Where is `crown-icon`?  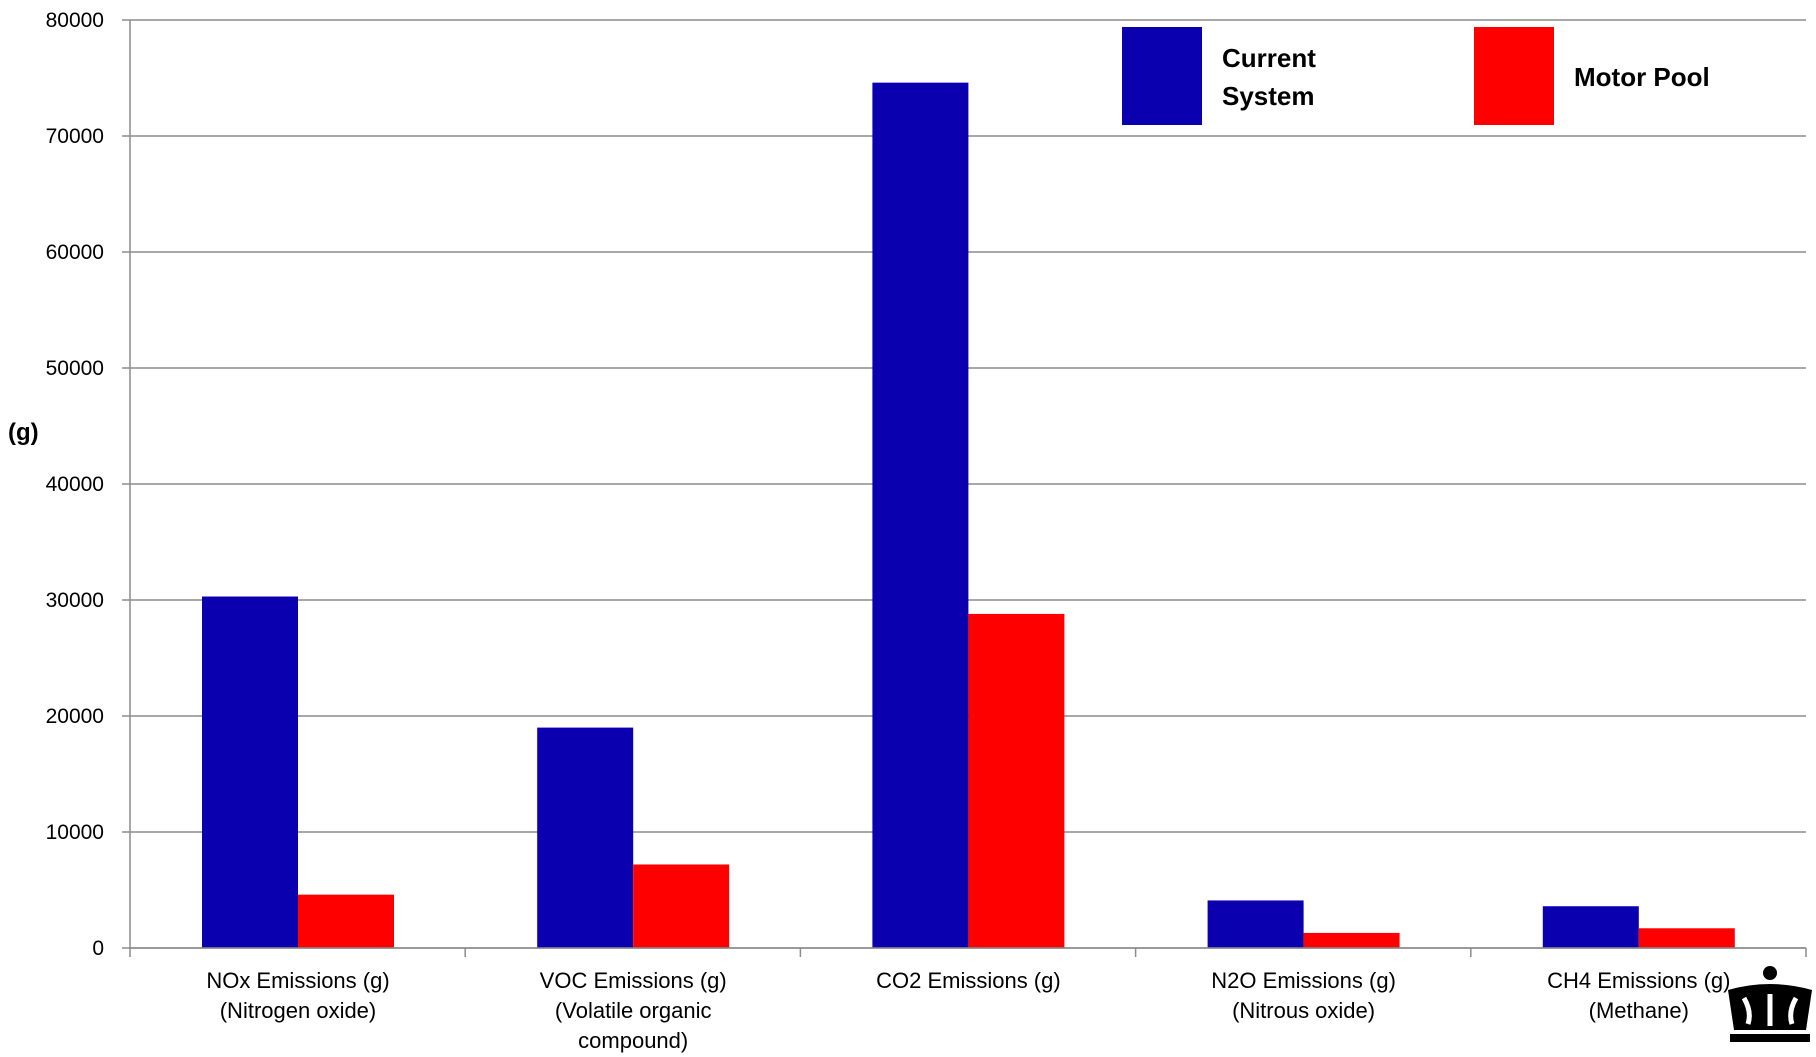
crown-icon is located at coordinates (1770, 1004).